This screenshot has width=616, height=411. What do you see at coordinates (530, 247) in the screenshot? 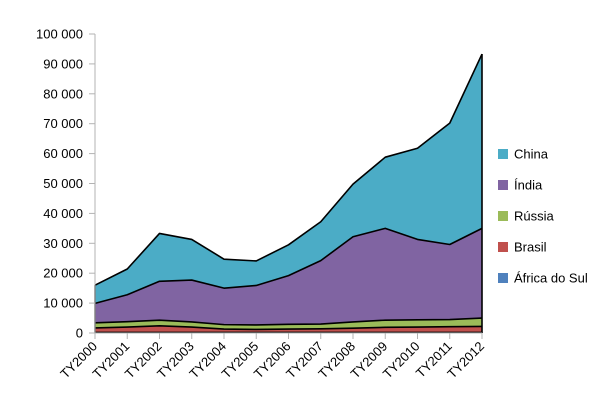
I see `legend-label: Brasil` at bounding box center [530, 247].